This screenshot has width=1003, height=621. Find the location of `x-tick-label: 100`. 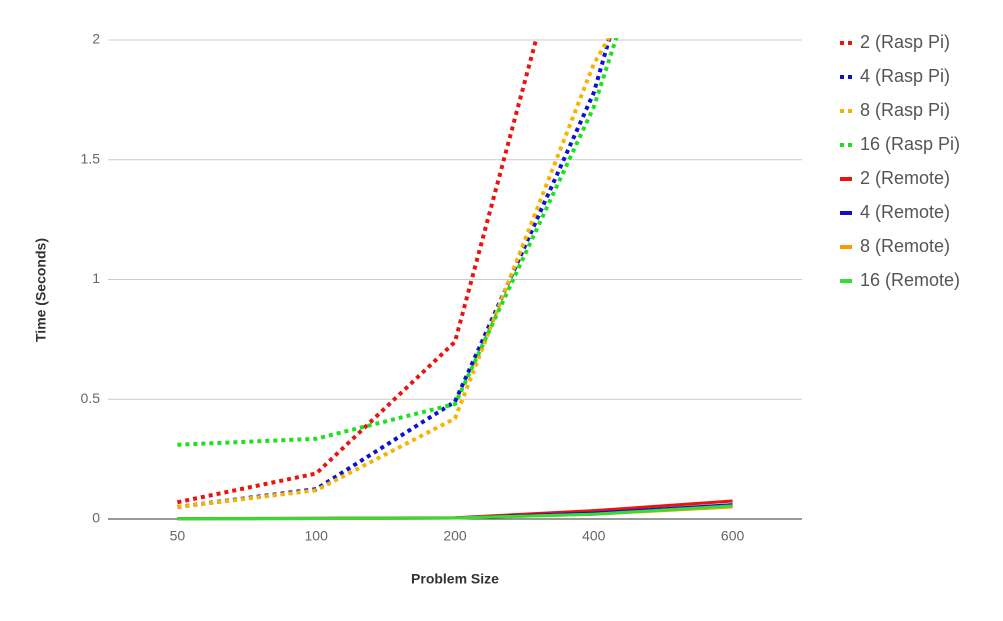

x-tick-label: 100 is located at coordinates (317, 536).